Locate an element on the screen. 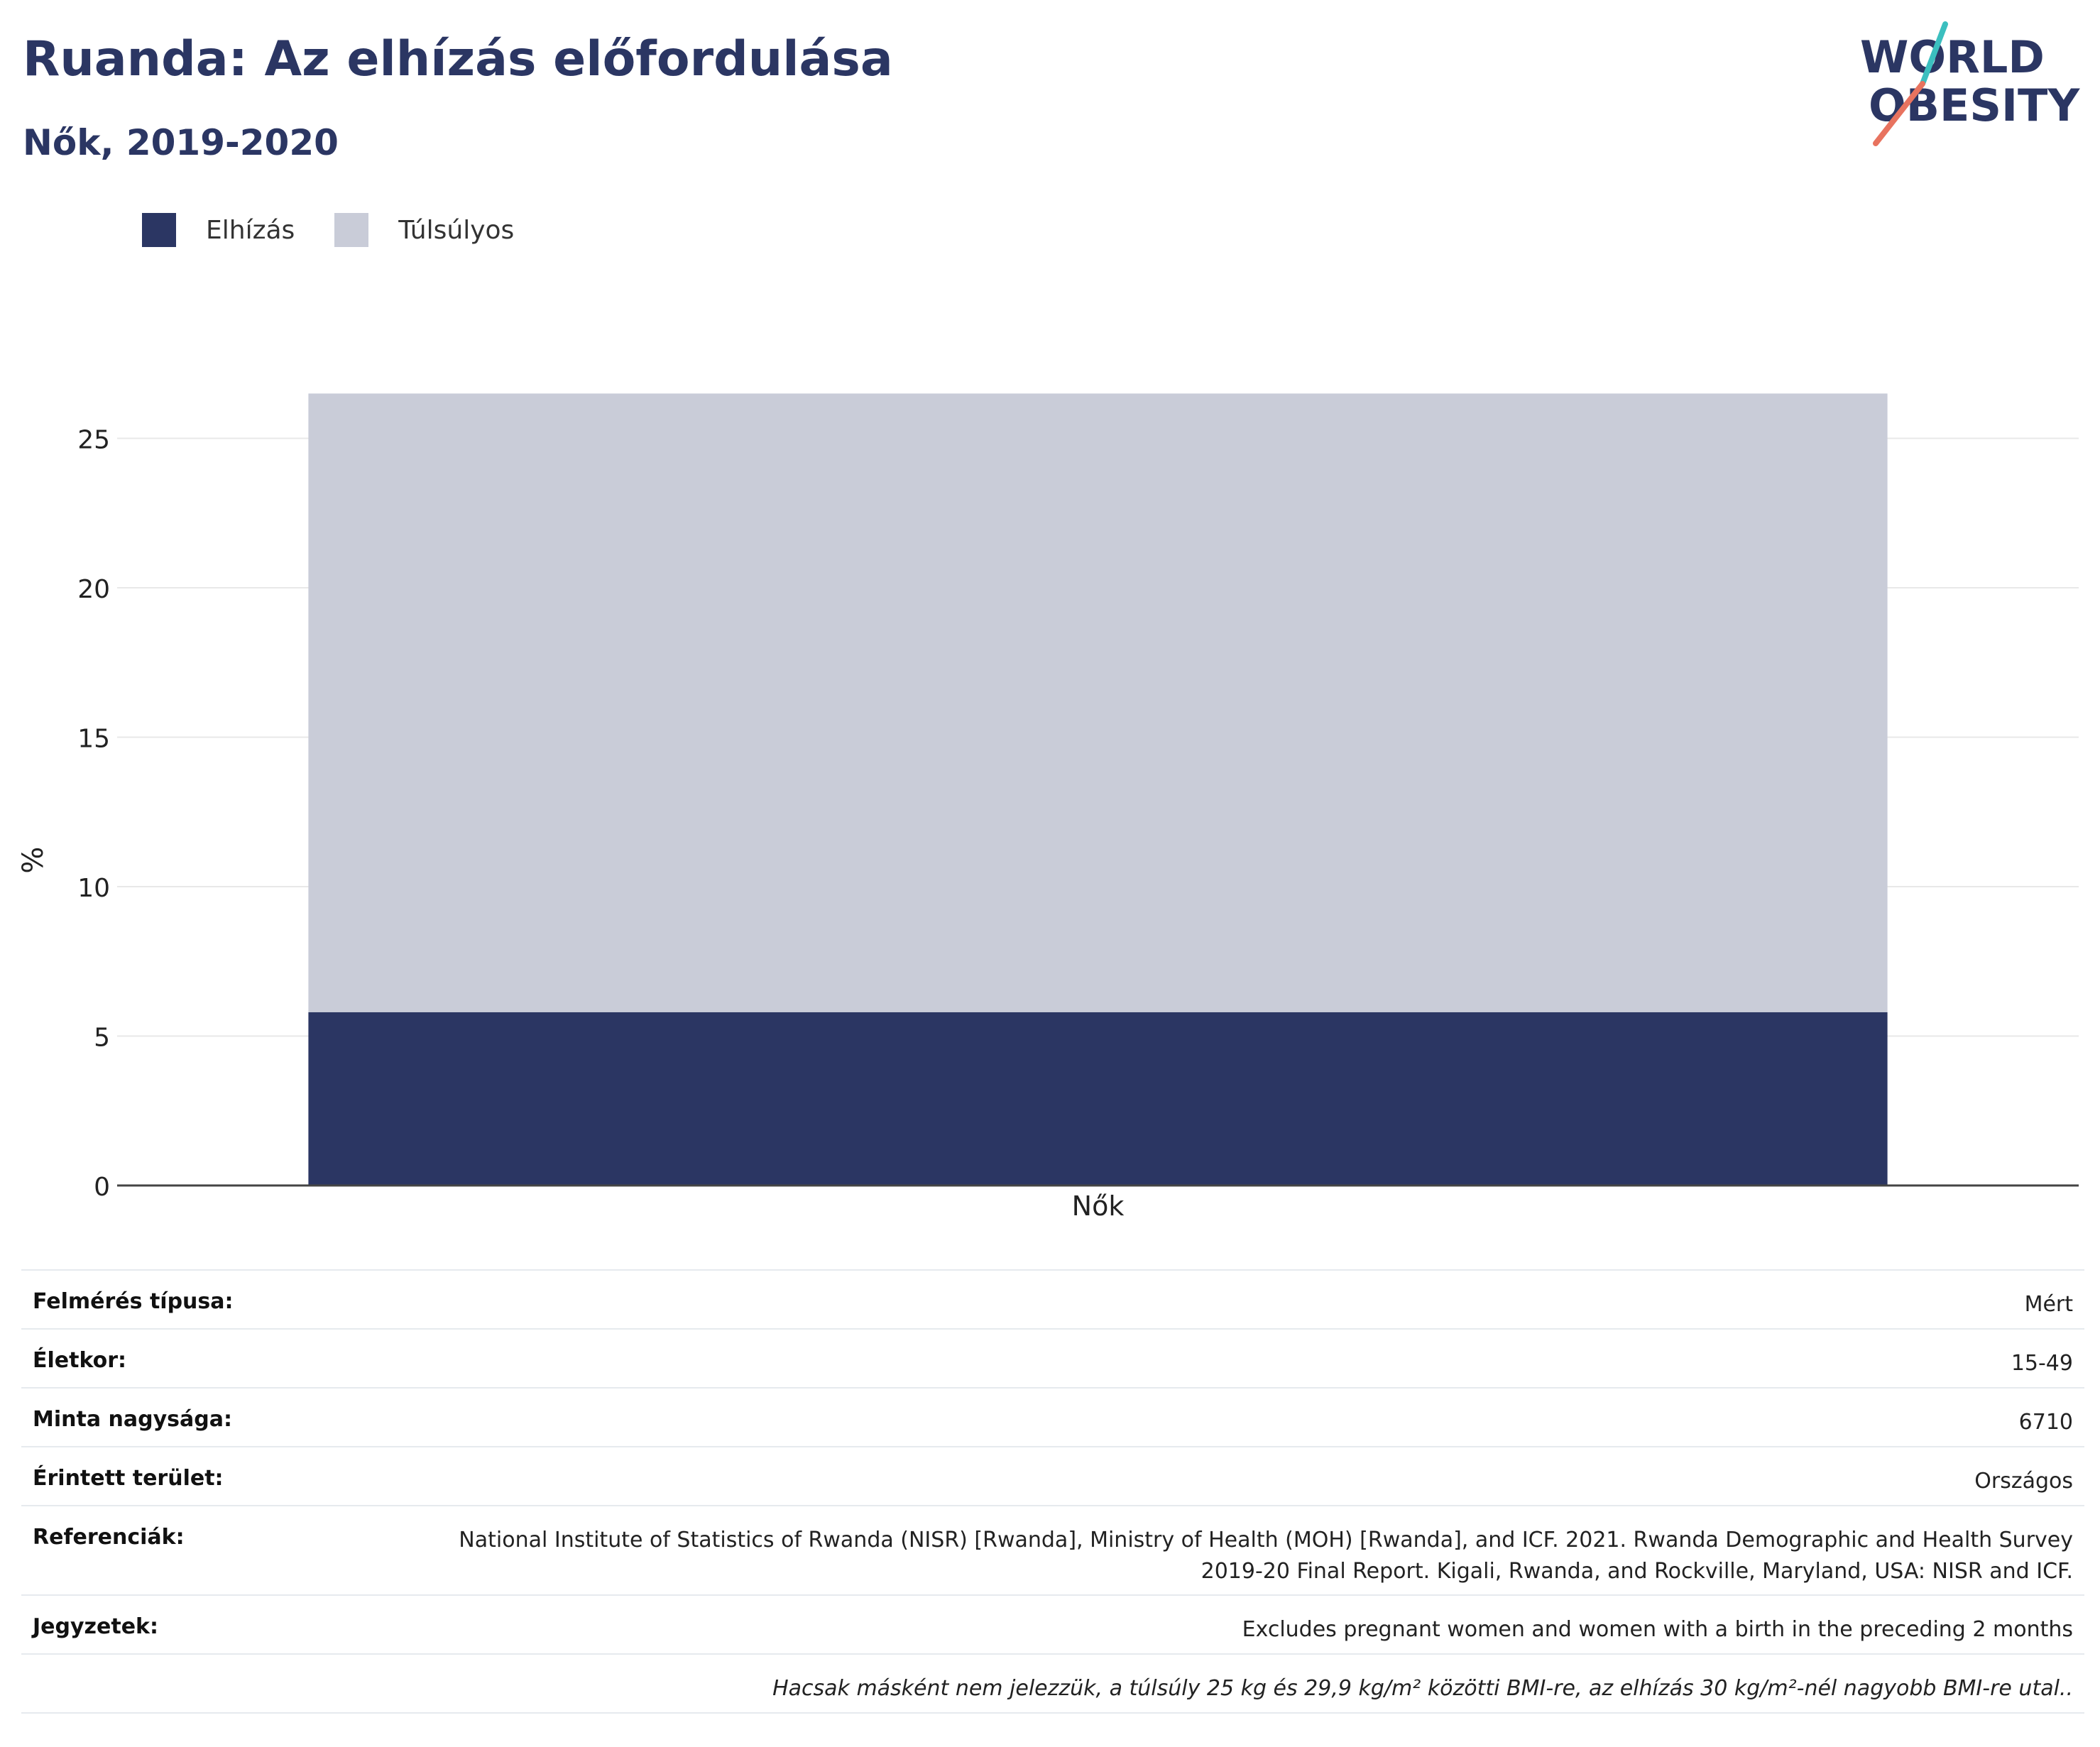 The width and height of the screenshot is (2100, 1747). info-value-survey-type: Mért is located at coordinates (2048, 1304).